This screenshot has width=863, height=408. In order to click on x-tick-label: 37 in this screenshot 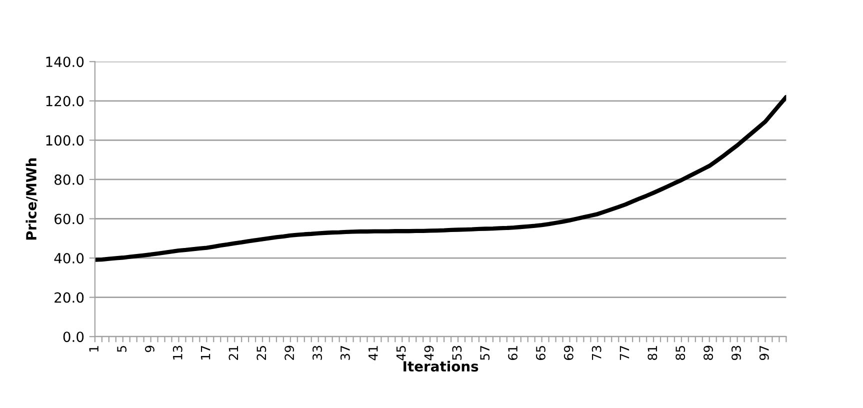, I will do `click(345, 353)`.